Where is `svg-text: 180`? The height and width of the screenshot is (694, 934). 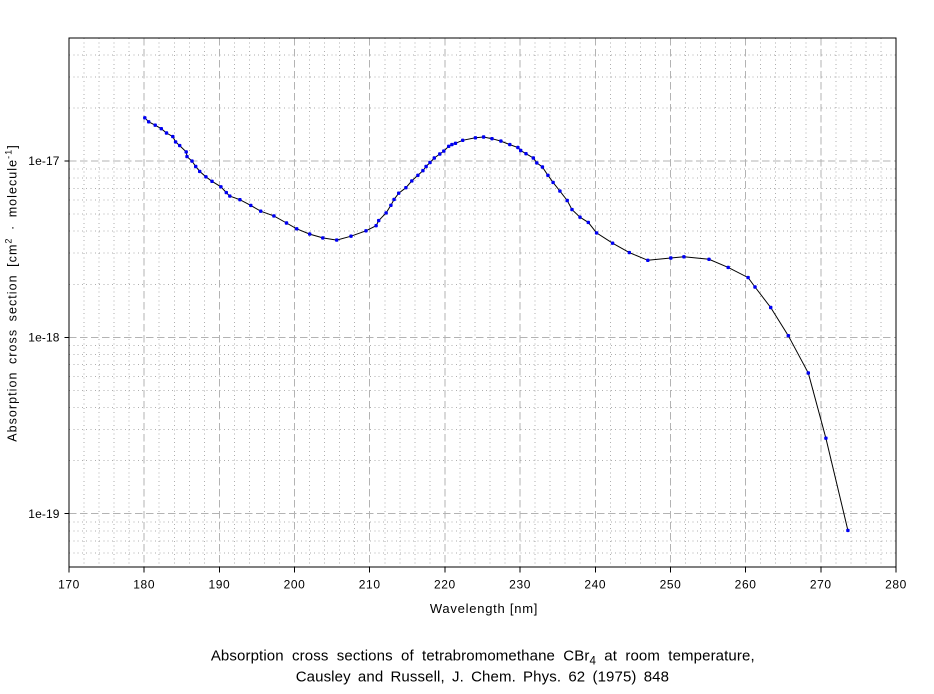 svg-text: 180 is located at coordinates (144, 585).